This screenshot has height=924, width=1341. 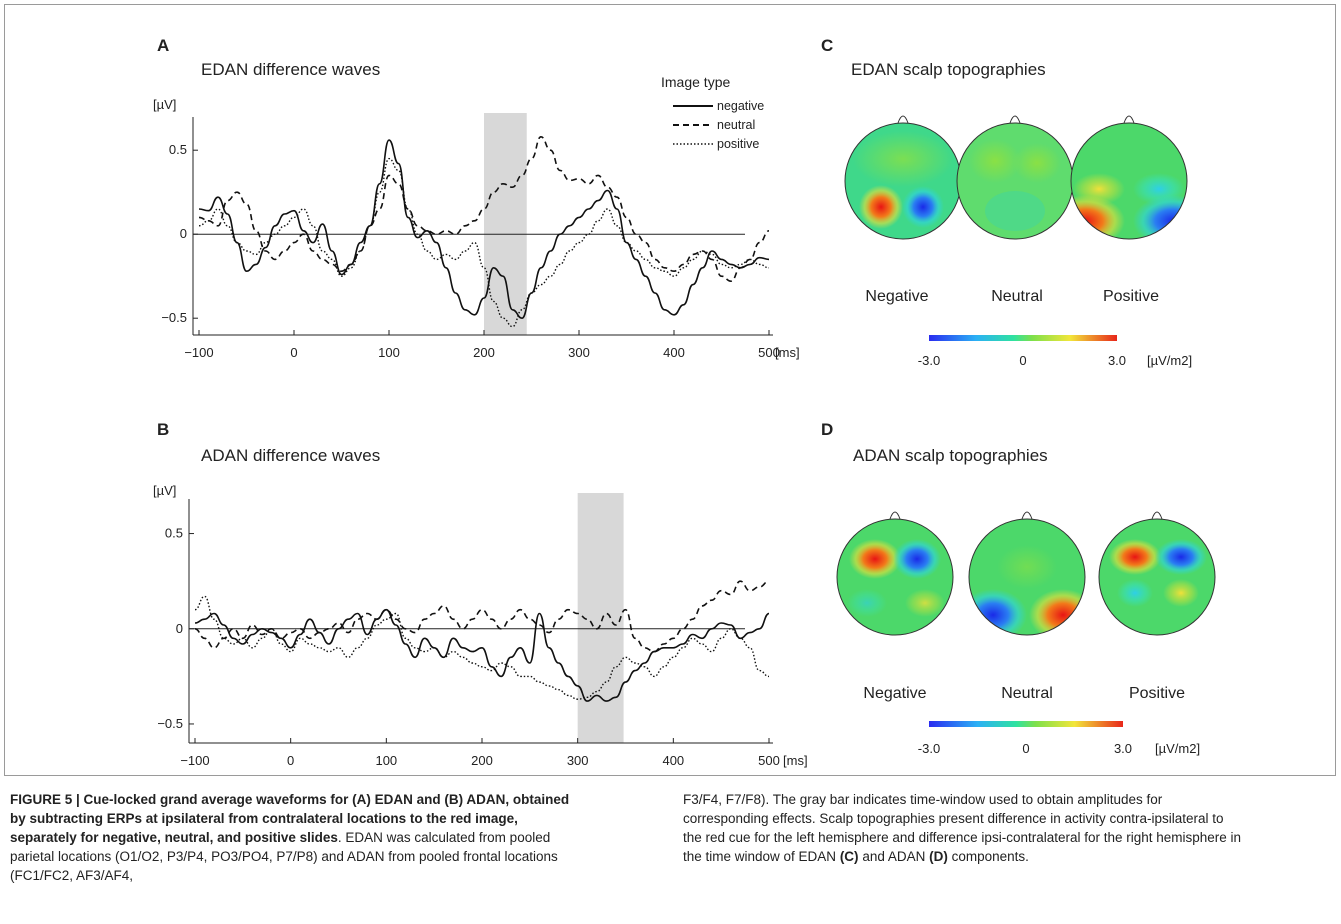 I want to click on legend-title: Image type, so click(x=695, y=82).